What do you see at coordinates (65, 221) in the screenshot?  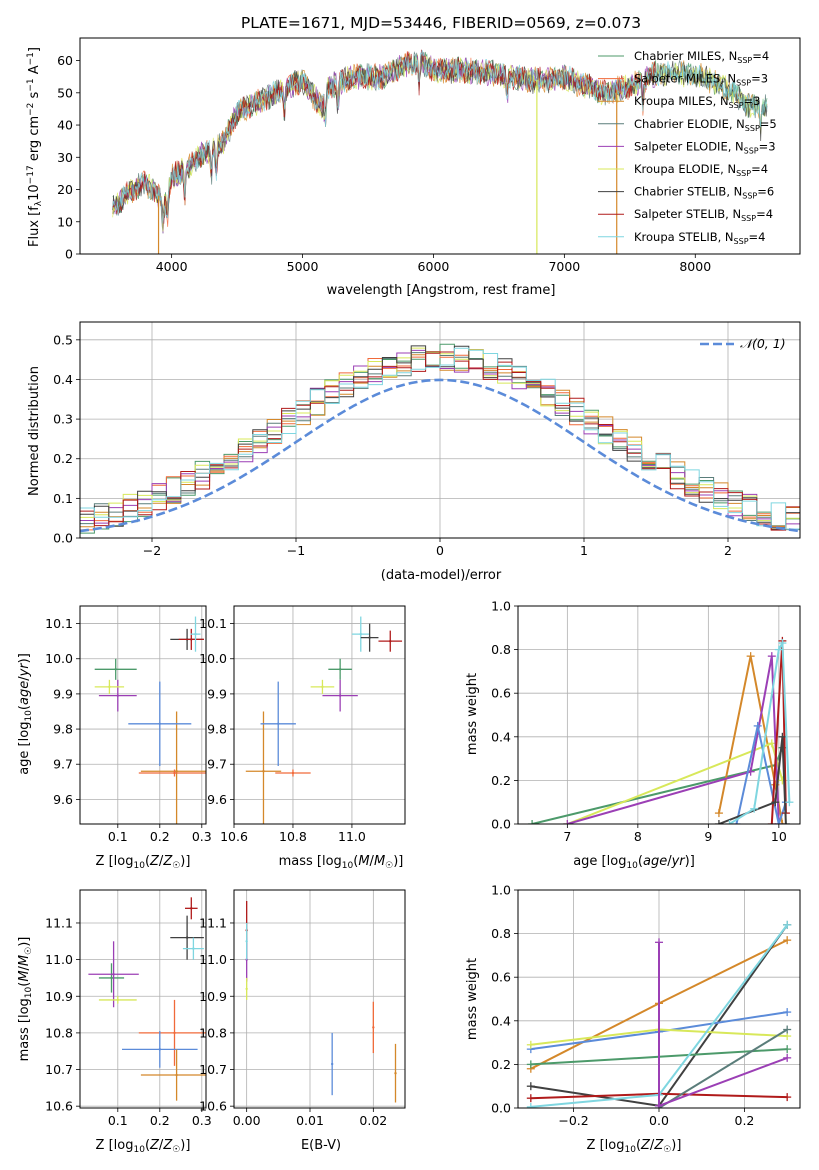 I see `y-tick-label: 10` at bounding box center [65, 221].